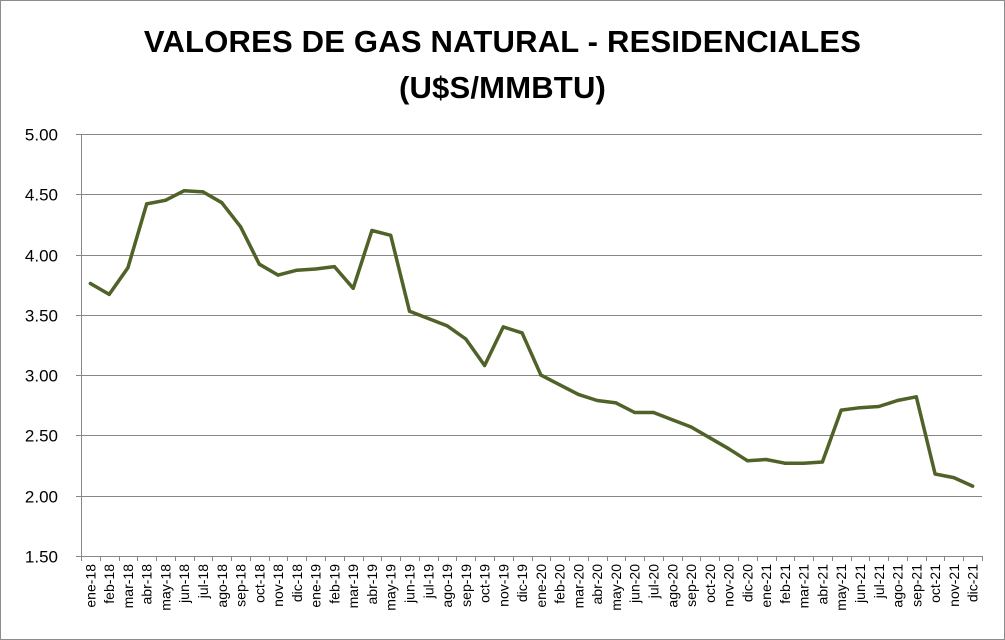  Describe the element at coordinates (316, 586) in the screenshot. I see `x-tick-label: ene-19` at that location.